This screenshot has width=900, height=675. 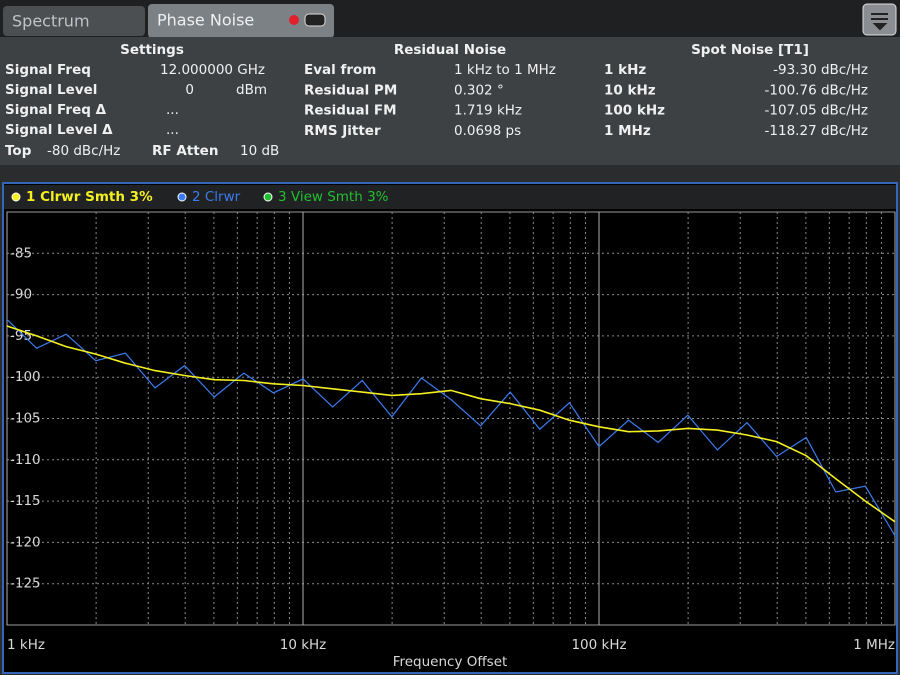 I want to click on x-tick-label: 1 kHz, so click(x=26, y=645).